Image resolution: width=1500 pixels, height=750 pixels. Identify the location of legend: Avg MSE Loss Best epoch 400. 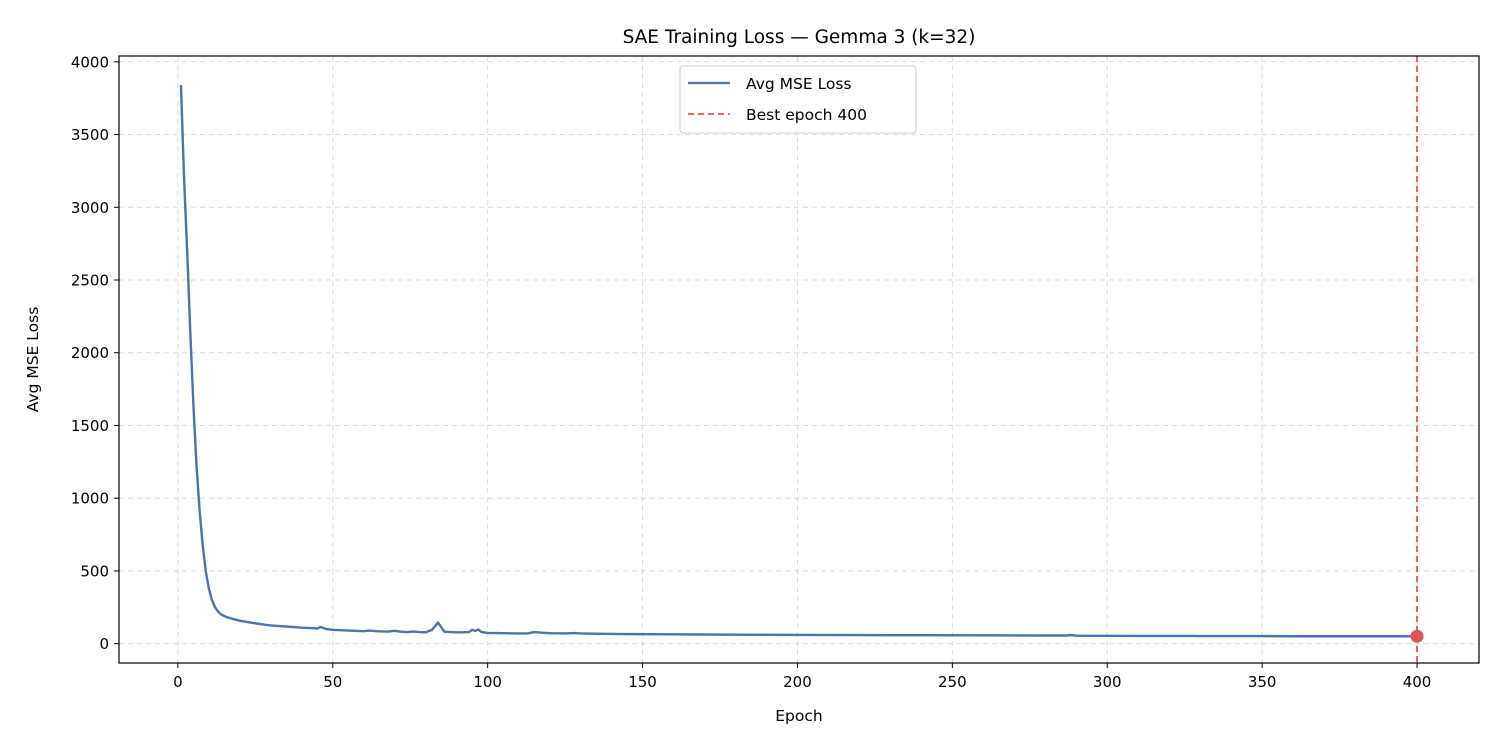
(798, 99).